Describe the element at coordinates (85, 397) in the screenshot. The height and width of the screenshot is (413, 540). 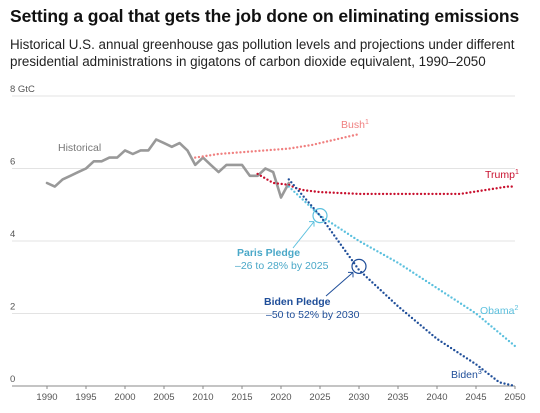
I see `x-tick-label: 1995` at that location.